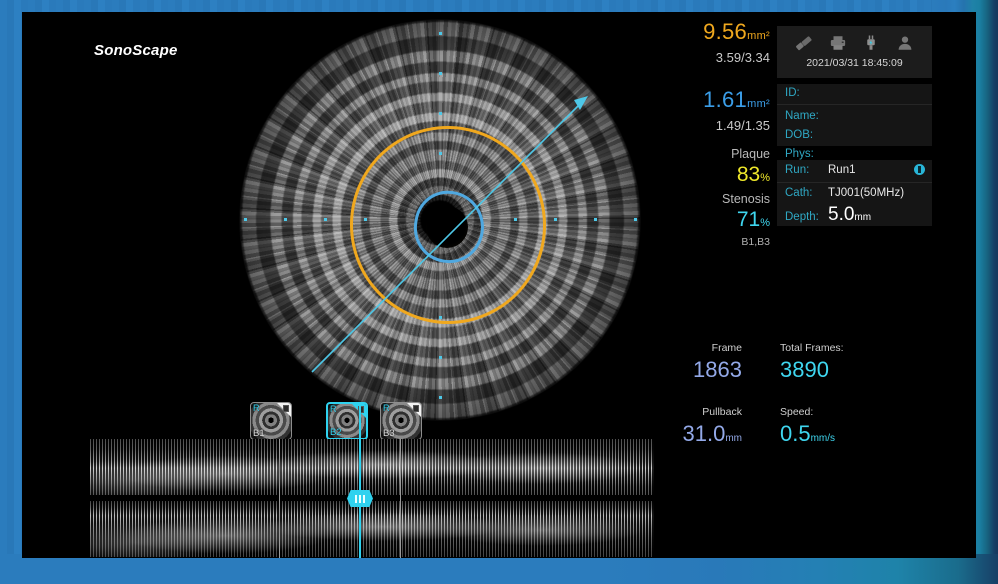  Describe the element at coordinates (850, 214) in the screenshot. I see `depth-value: 5.0mm` at that location.